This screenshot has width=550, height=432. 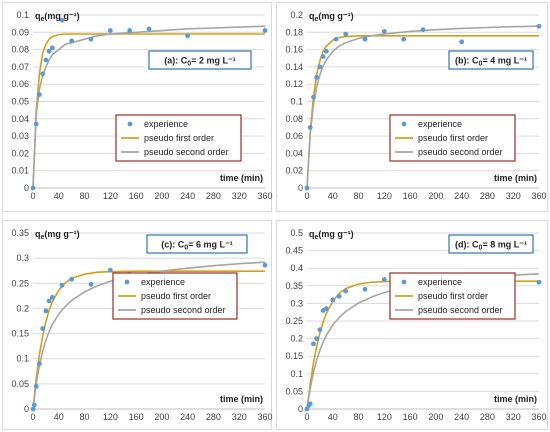 I want to click on y-tick-label: 0.45, so click(x=294, y=251).